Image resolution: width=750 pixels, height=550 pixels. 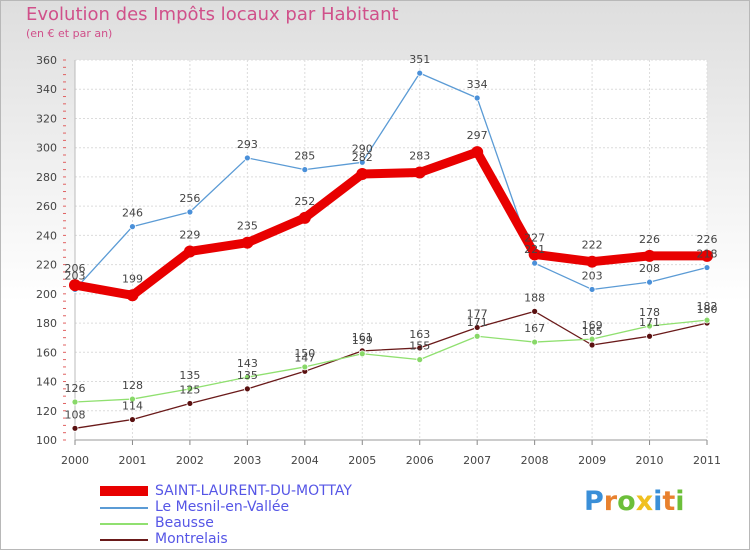 I want to click on y-tick-label: 320, so click(x=46, y=118).